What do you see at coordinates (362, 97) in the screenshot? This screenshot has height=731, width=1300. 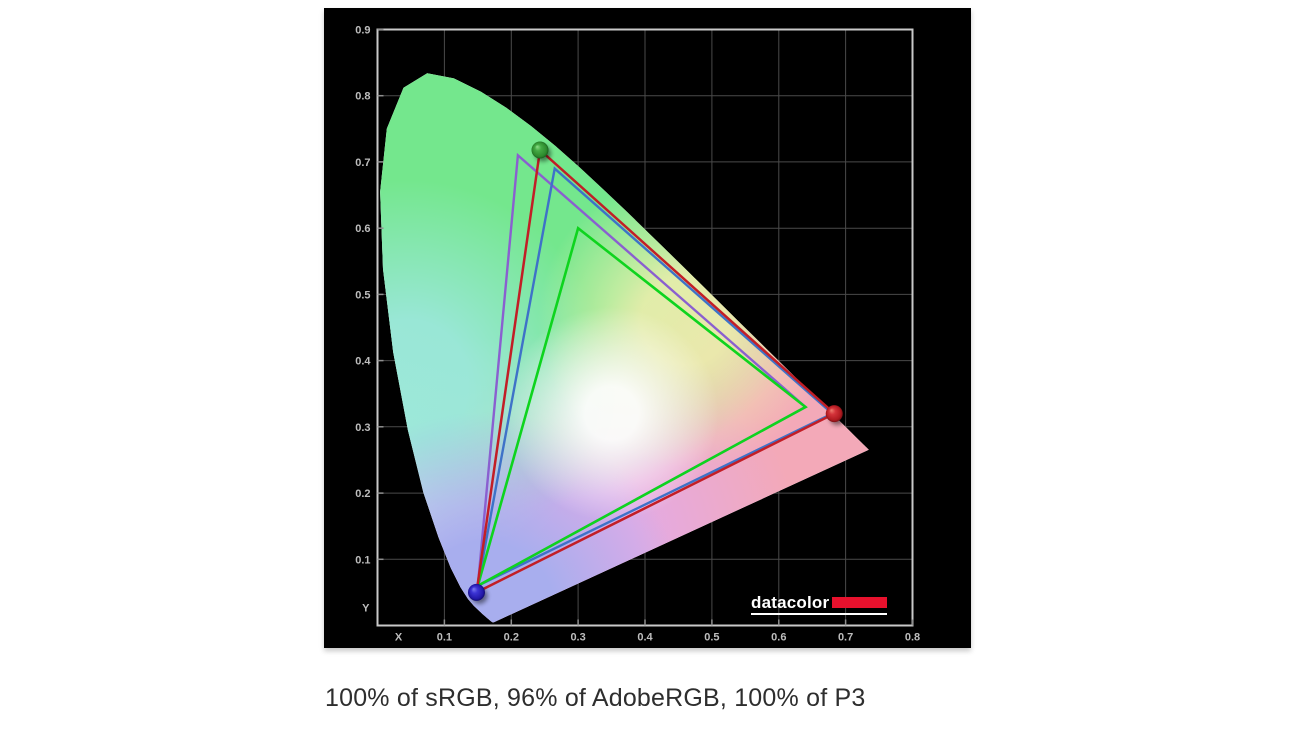 I see `y-tick-label: 0.8` at bounding box center [362, 97].